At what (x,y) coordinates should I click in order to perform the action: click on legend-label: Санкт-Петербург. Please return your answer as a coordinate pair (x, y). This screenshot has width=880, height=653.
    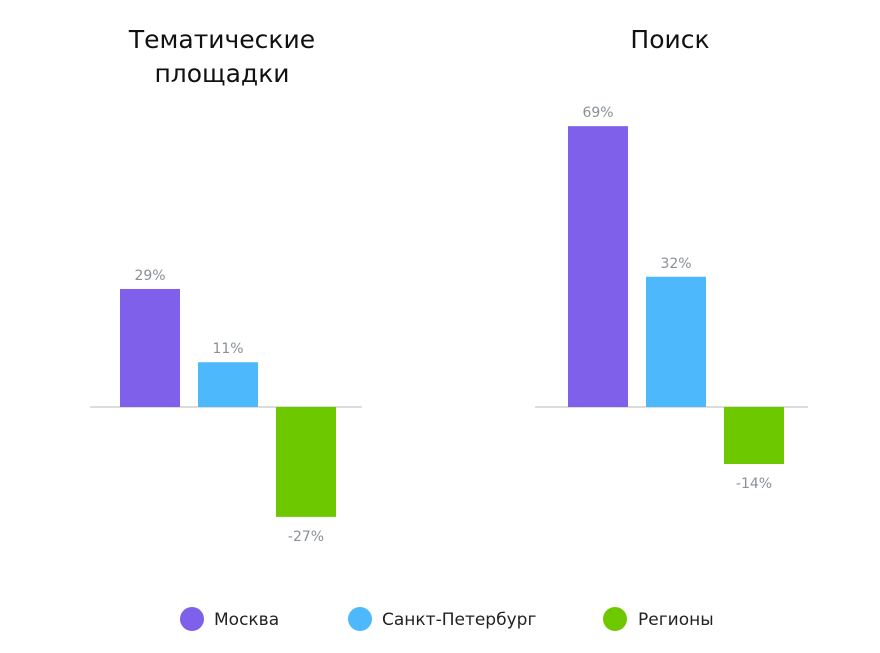
    Looking at the image, I should click on (459, 620).